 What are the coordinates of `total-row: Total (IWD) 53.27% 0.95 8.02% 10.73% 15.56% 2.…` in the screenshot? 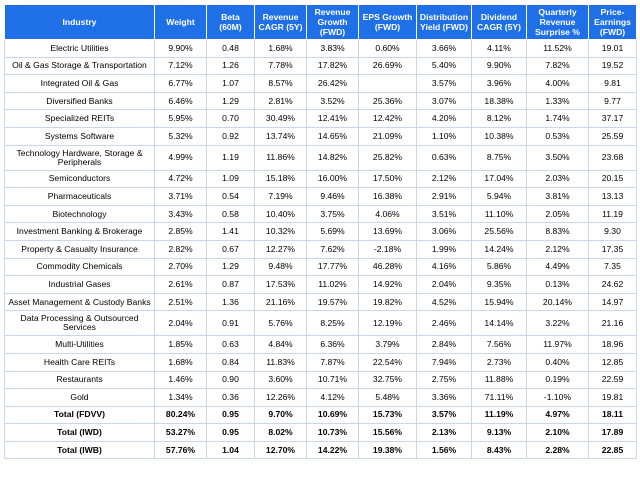 It's located at (320, 432).